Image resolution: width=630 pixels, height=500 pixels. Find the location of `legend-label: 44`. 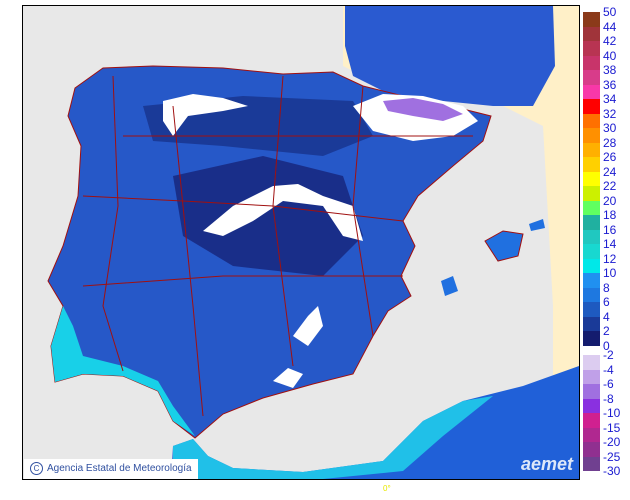

legend-label: 44 is located at coordinates (610, 26).